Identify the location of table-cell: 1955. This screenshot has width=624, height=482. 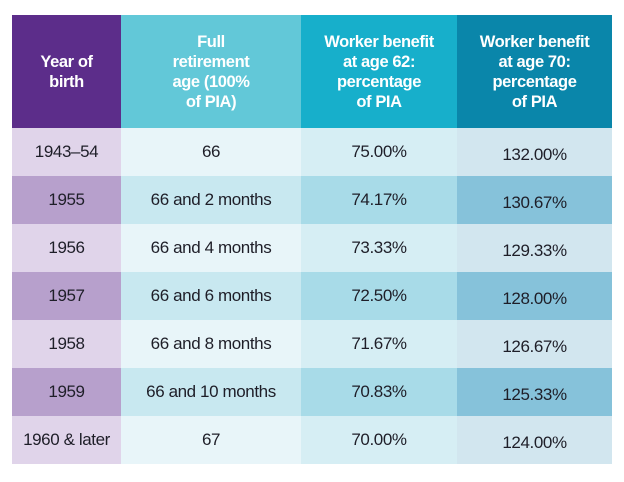
(66, 200).